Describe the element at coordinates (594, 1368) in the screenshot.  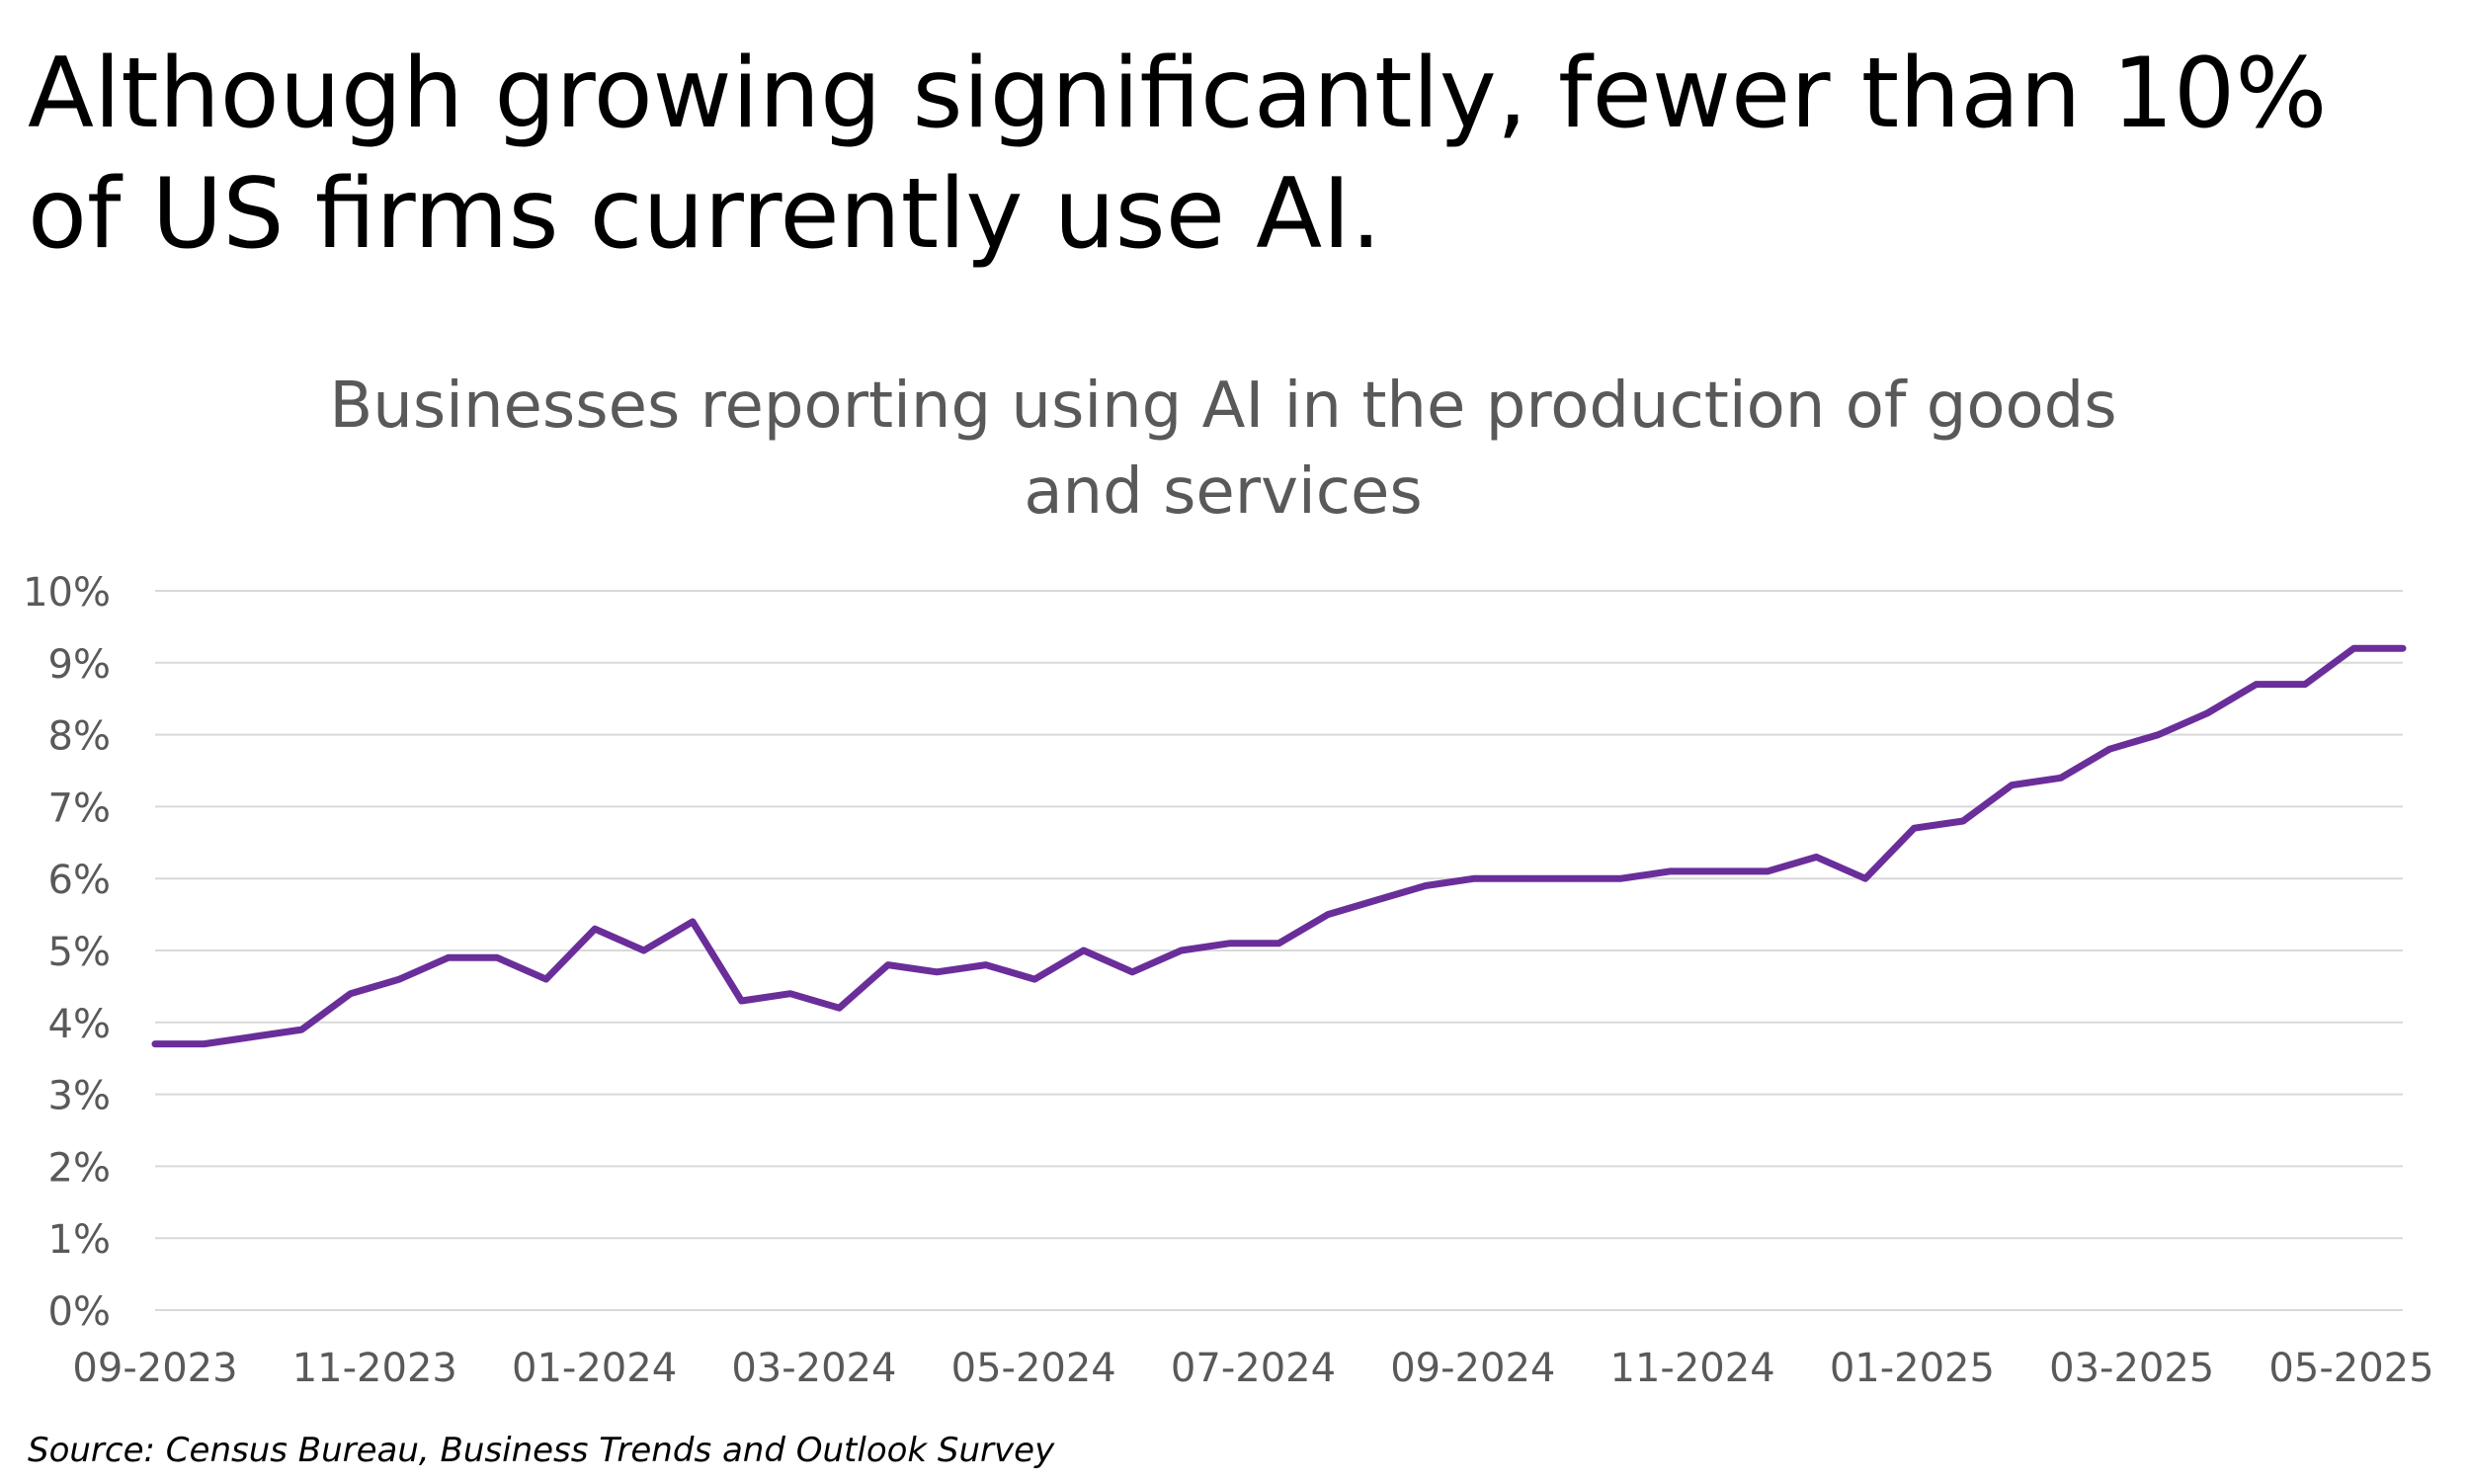
I see `x-tick-label: 01-2024` at that location.